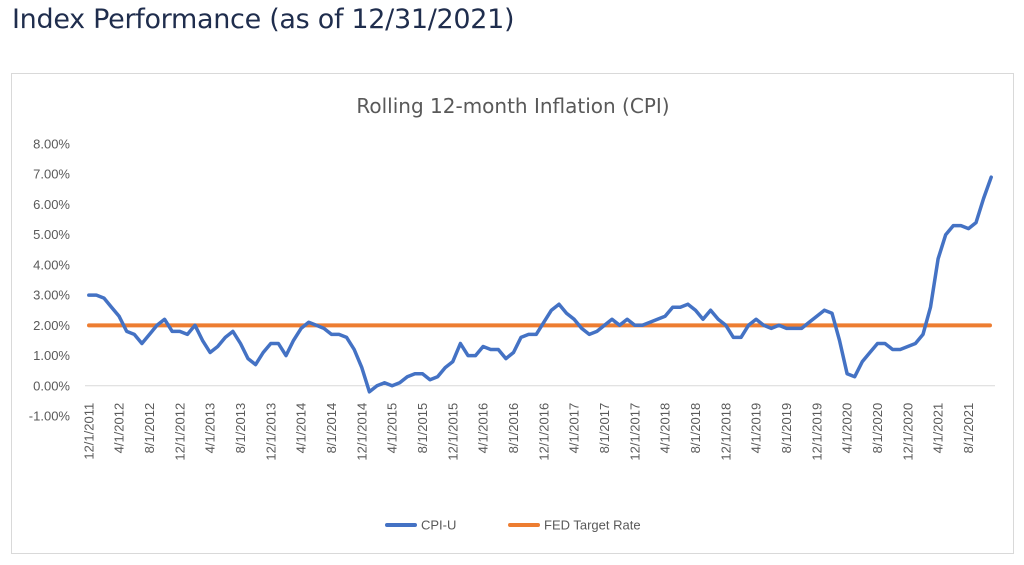 The width and height of the screenshot is (1024, 565). I want to click on x-tick-label: 8/1/2020, so click(877, 428).